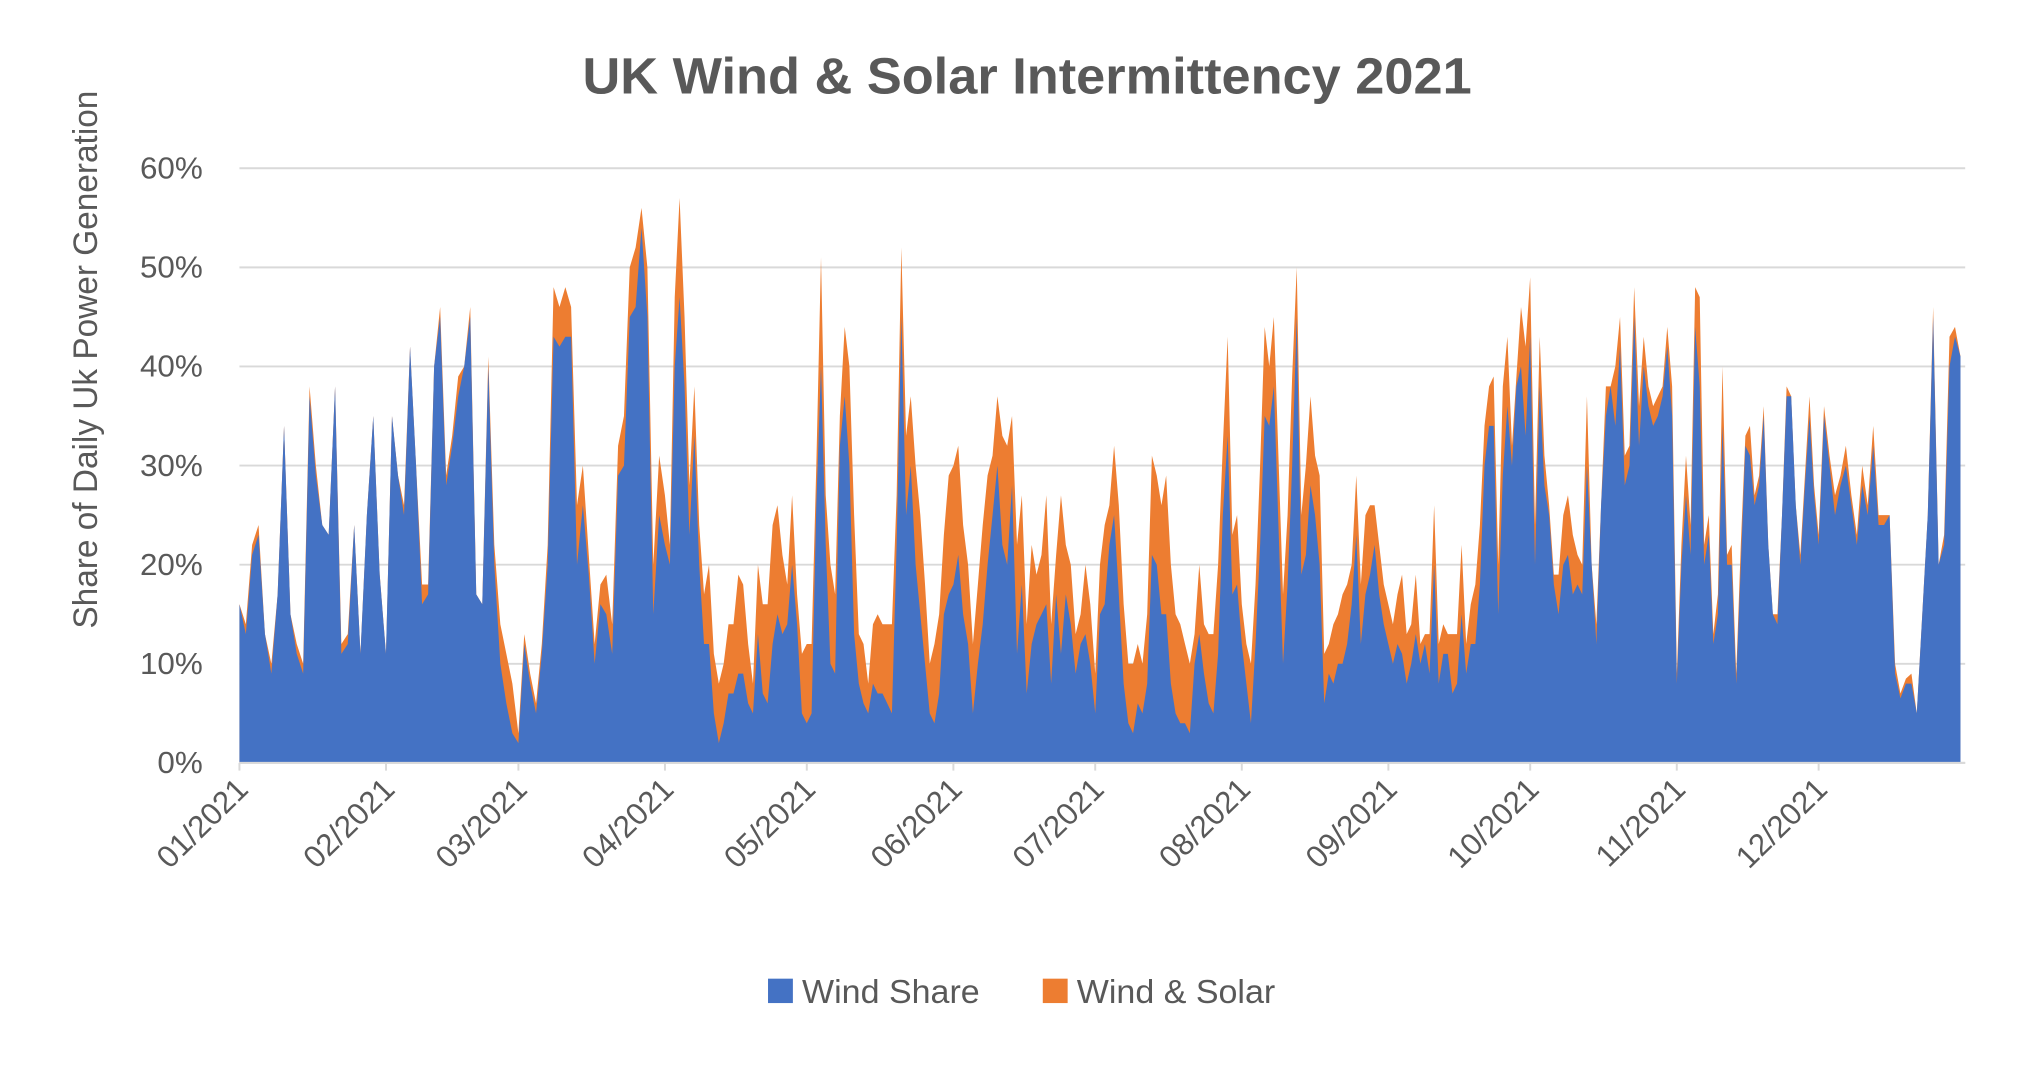 This screenshot has width=2028, height=1066. What do you see at coordinates (1026, 75) in the screenshot?
I see `chart-title: UK Wind & Solar Intermittency 2021` at bounding box center [1026, 75].